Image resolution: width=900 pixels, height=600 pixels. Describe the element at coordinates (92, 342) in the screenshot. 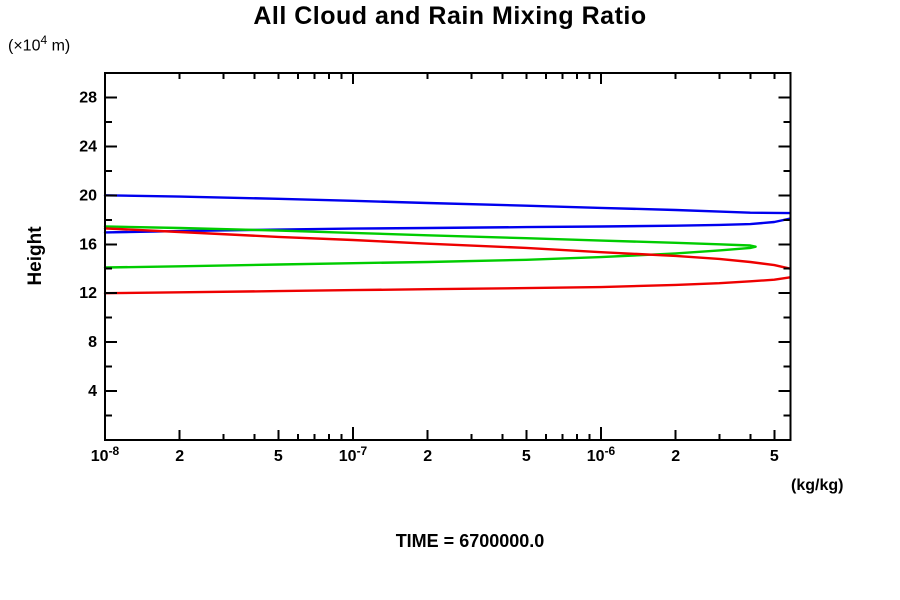

I see `y-tick-label: 8` at that location.